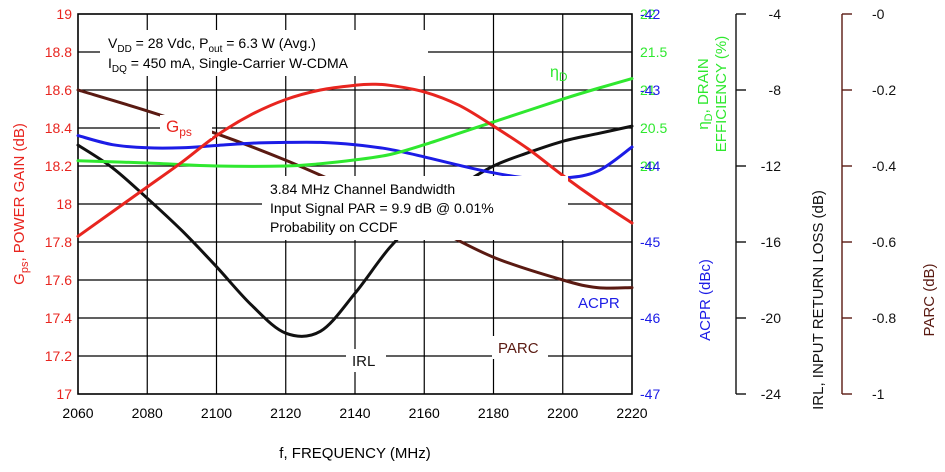  Describe the element at coordinates (58, 318) in the screenshot. I see `left-tick-label: 17.4` at that location.